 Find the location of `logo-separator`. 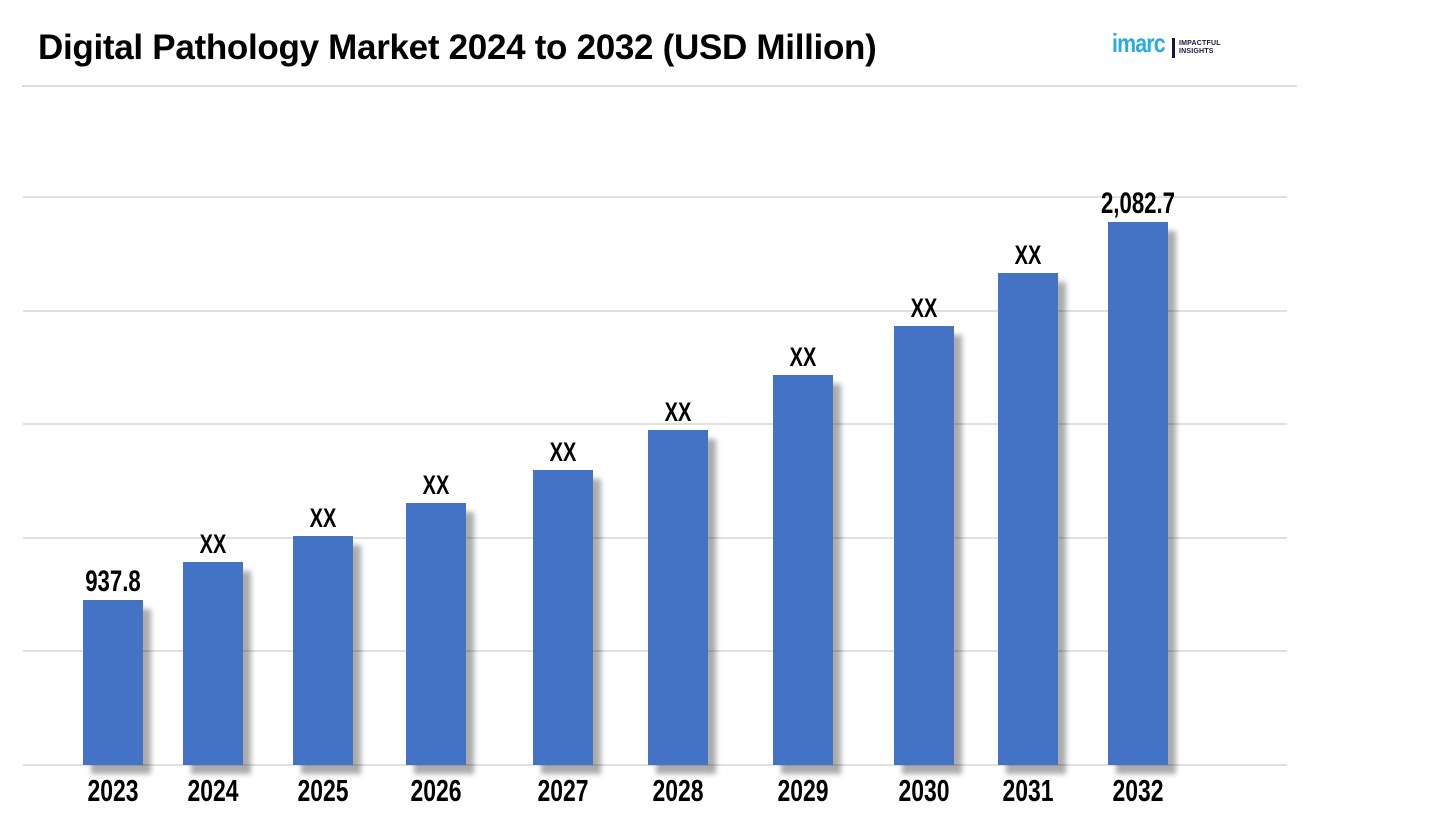

logo-separator is located at coordinates (1173, 48).